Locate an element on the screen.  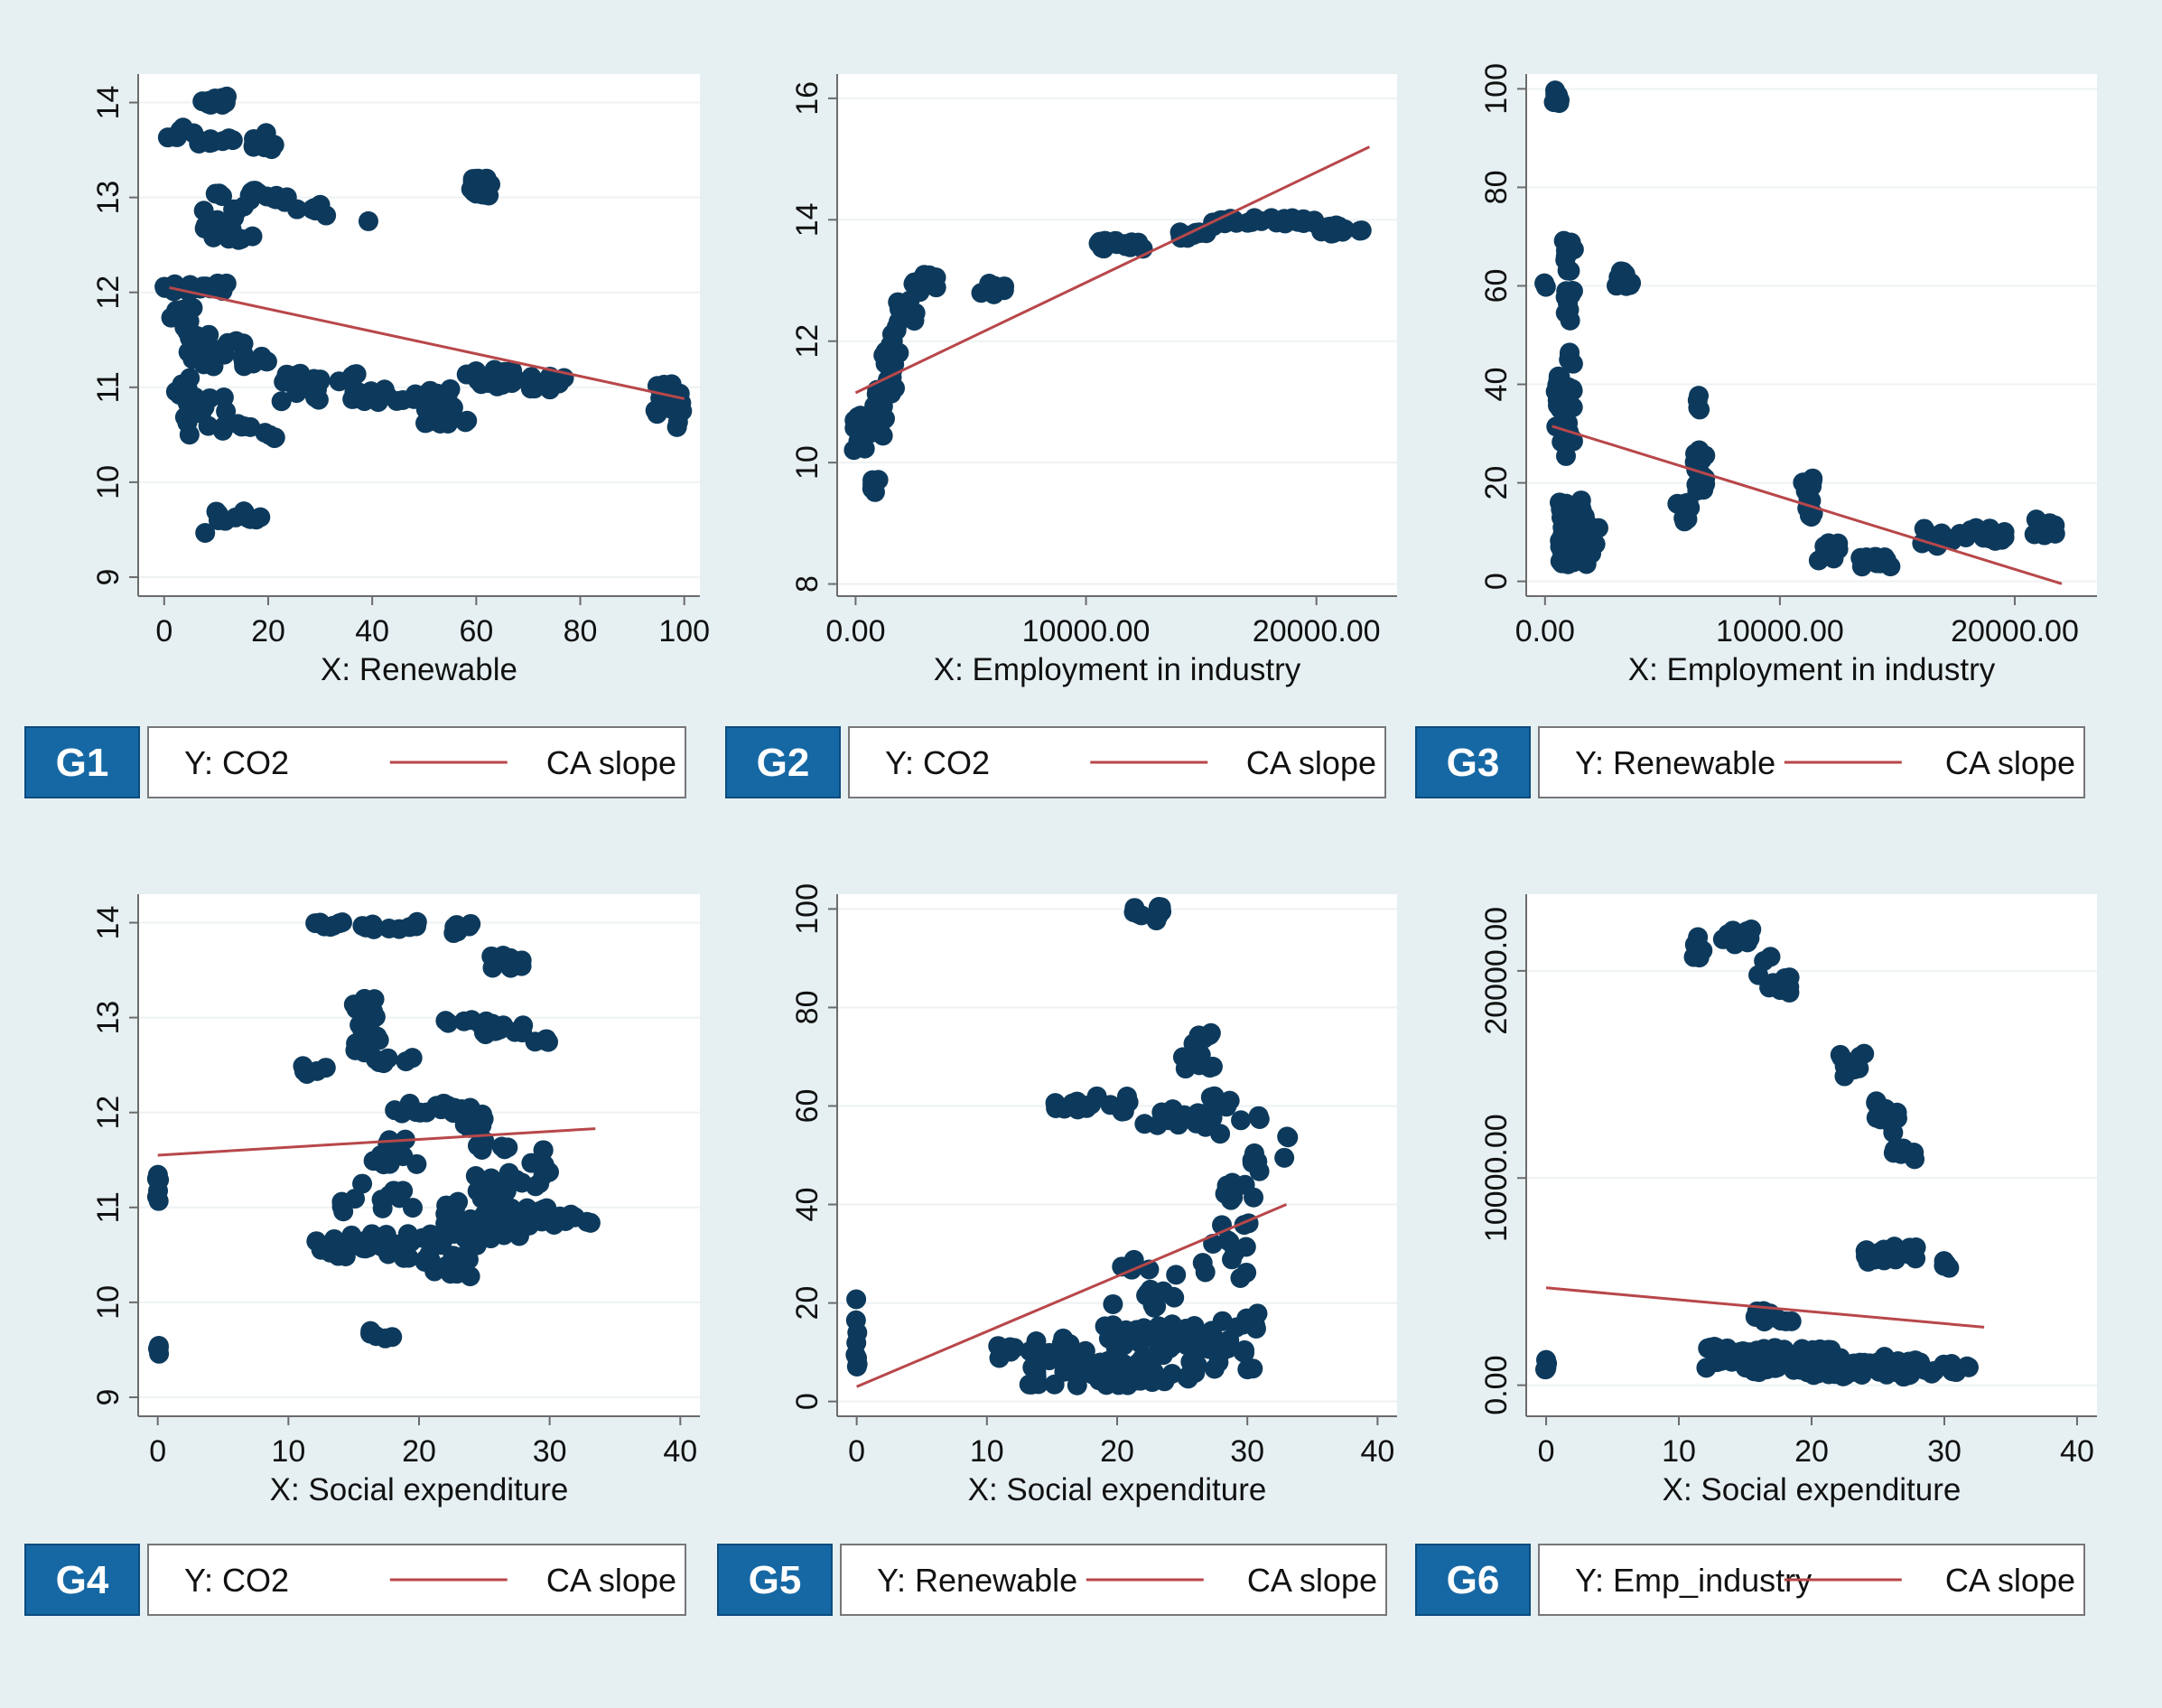
x-tick-label: 80 is located at coordinates (581, 631).